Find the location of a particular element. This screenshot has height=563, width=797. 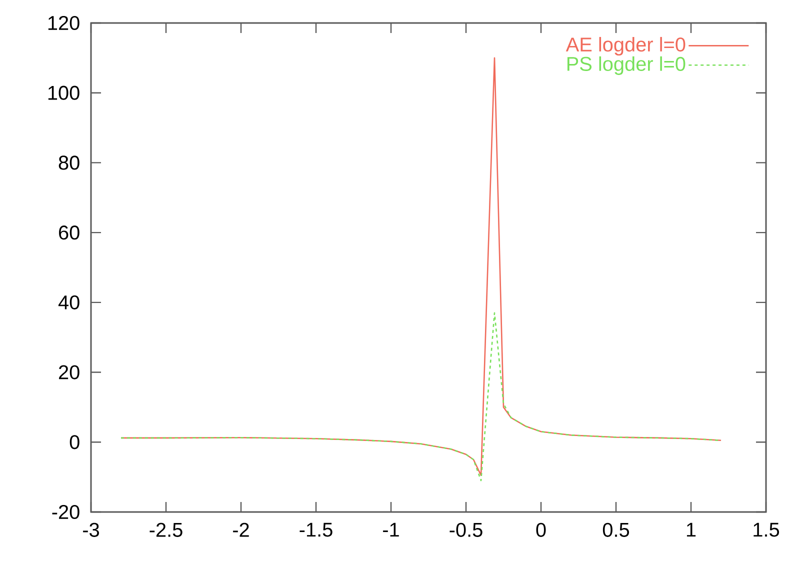

x-tick-label: 1.5 is located at coordinates (767, 529).